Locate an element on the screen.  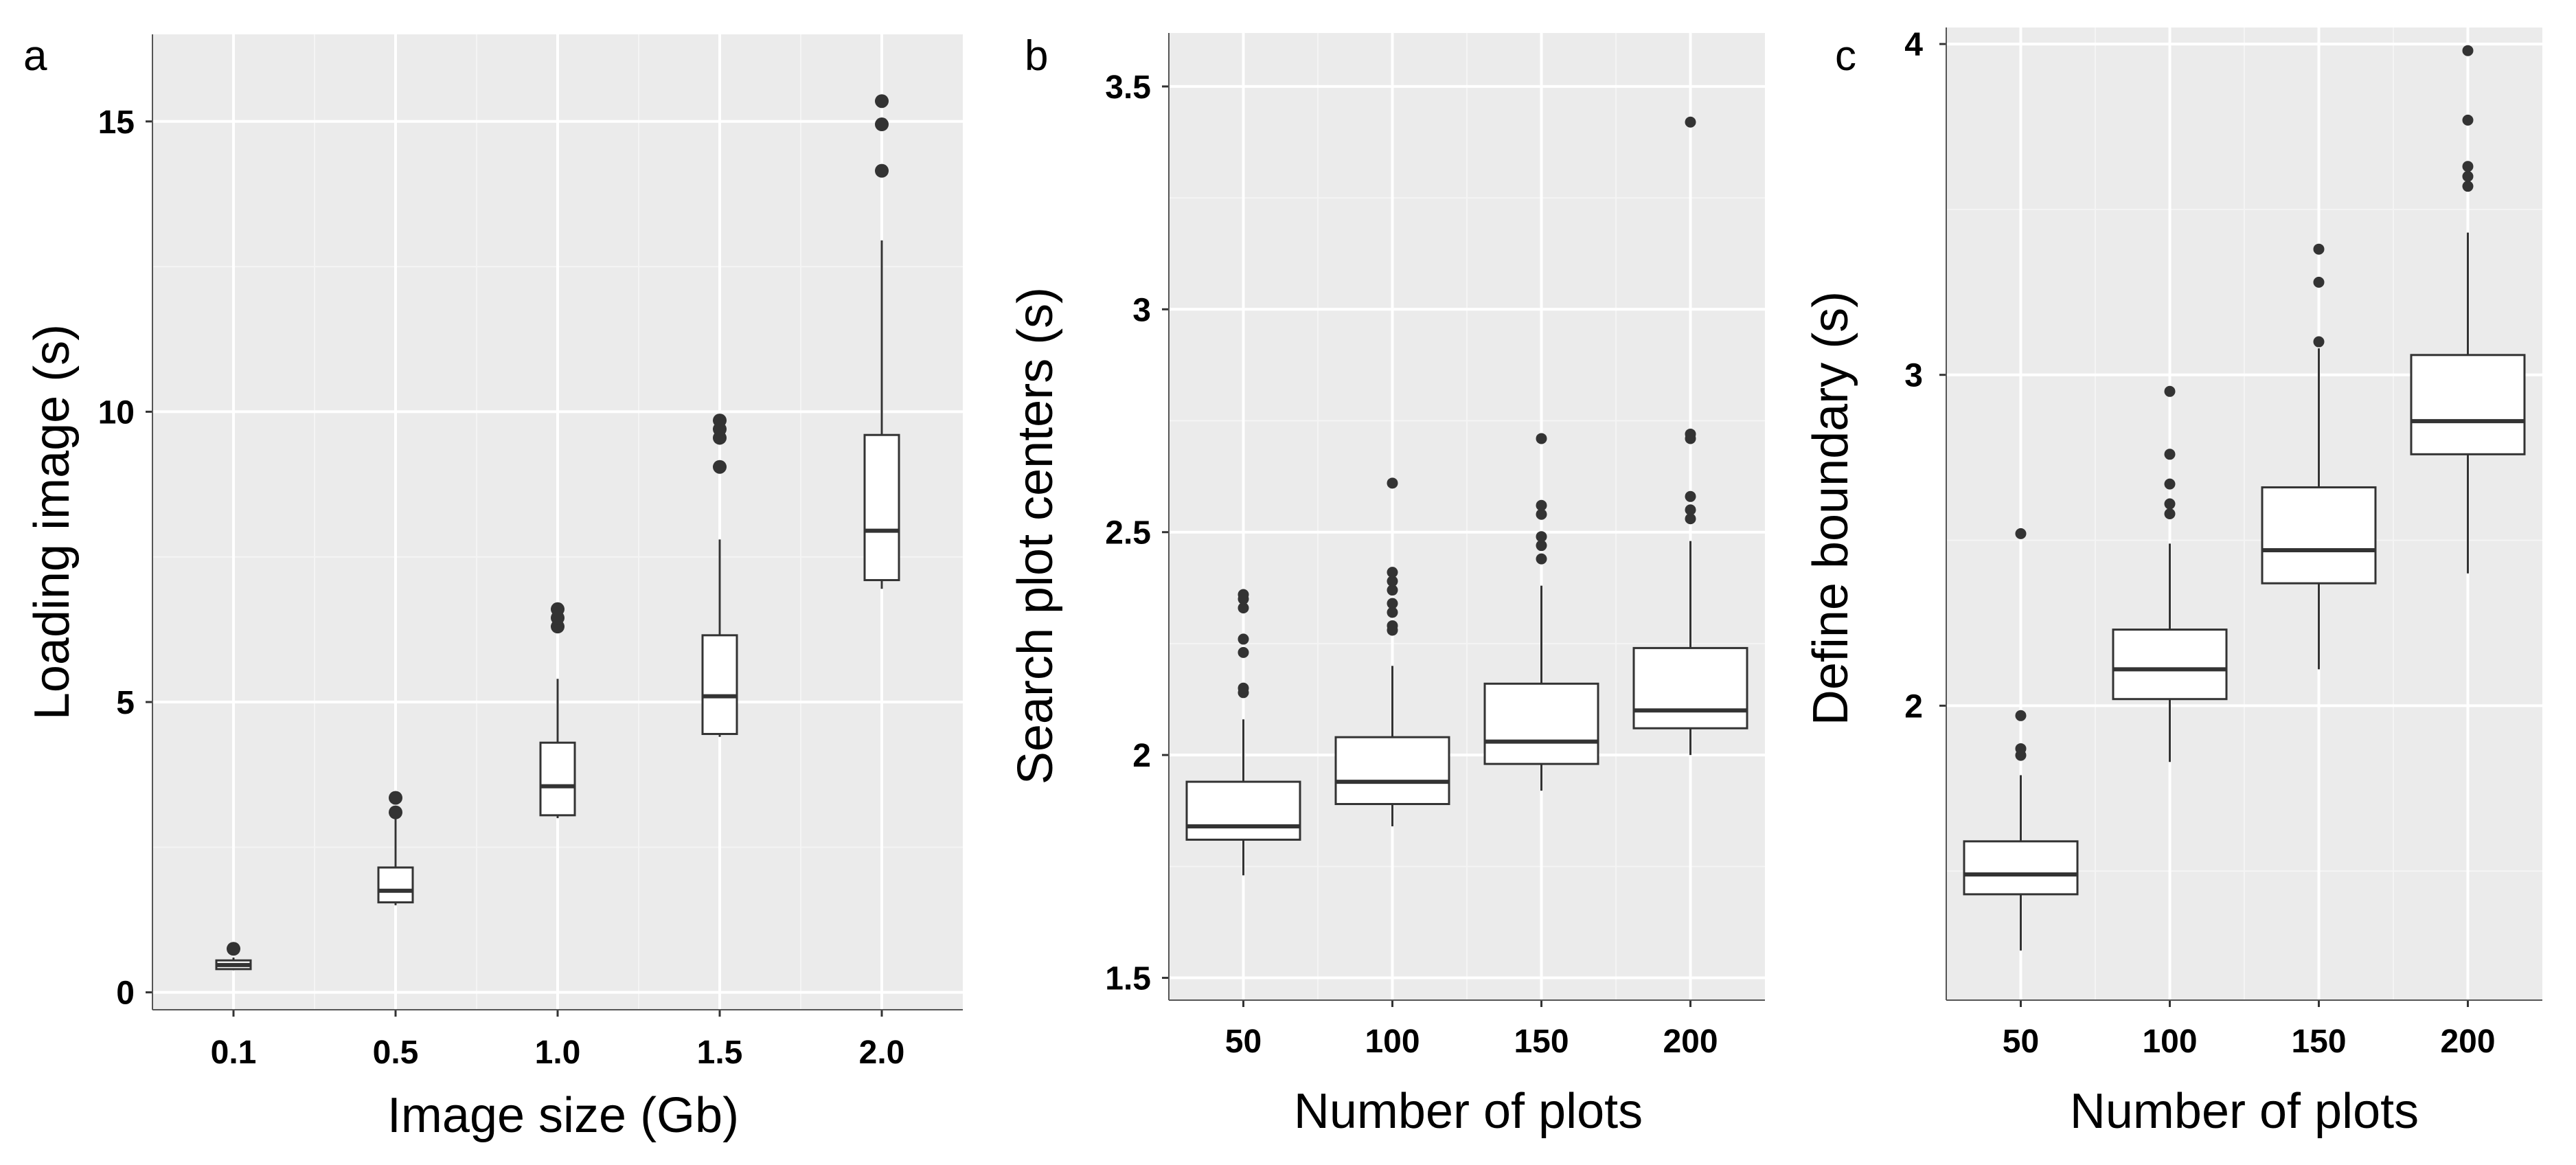
panel-letter: c is located at coordinates (1845, 56).